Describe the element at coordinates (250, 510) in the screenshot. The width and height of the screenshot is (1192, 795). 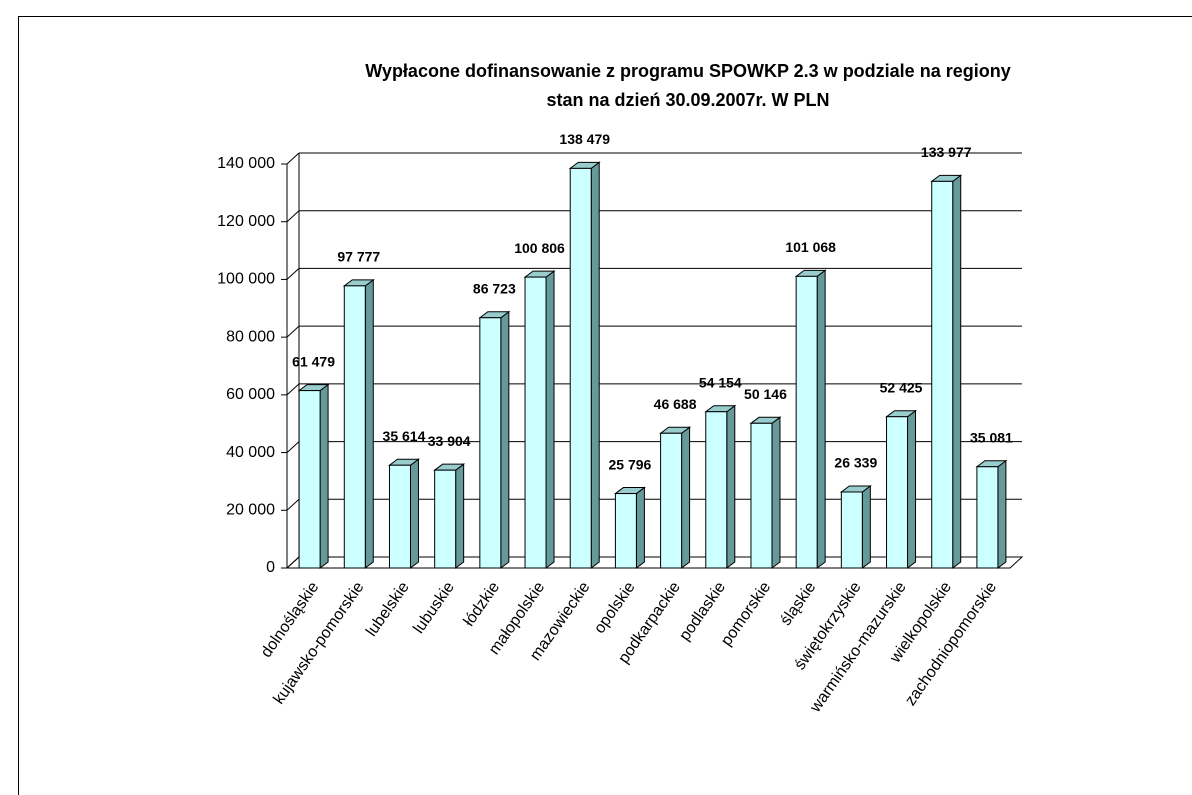
I see `y-tick-label: 20 000` at that location.